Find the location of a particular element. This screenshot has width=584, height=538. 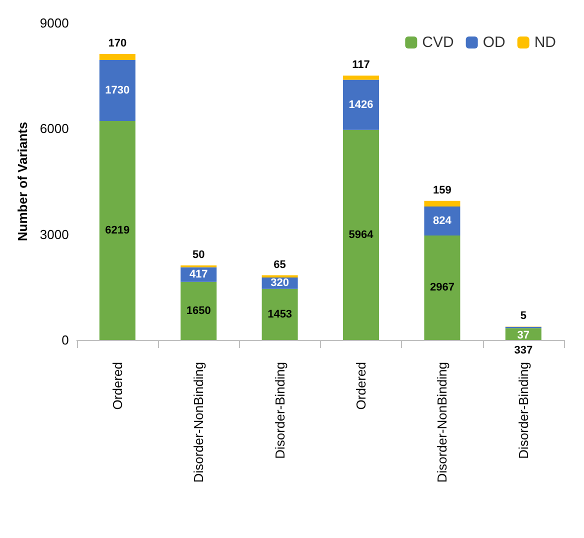

legend-label: ND is located at coordinates (545, 42).